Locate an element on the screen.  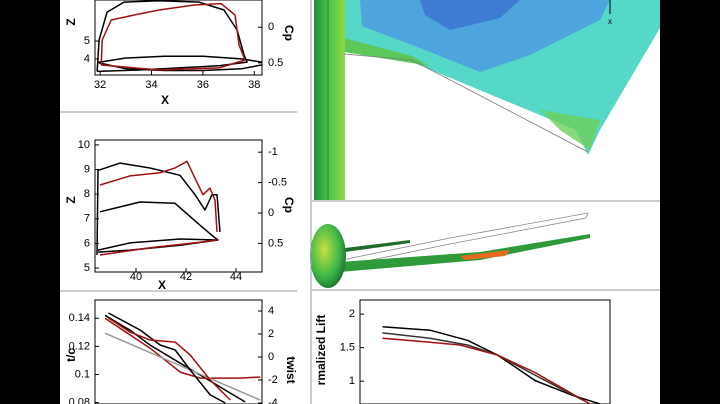
y-tick-label: 7 is located at coordinates (87, 219).